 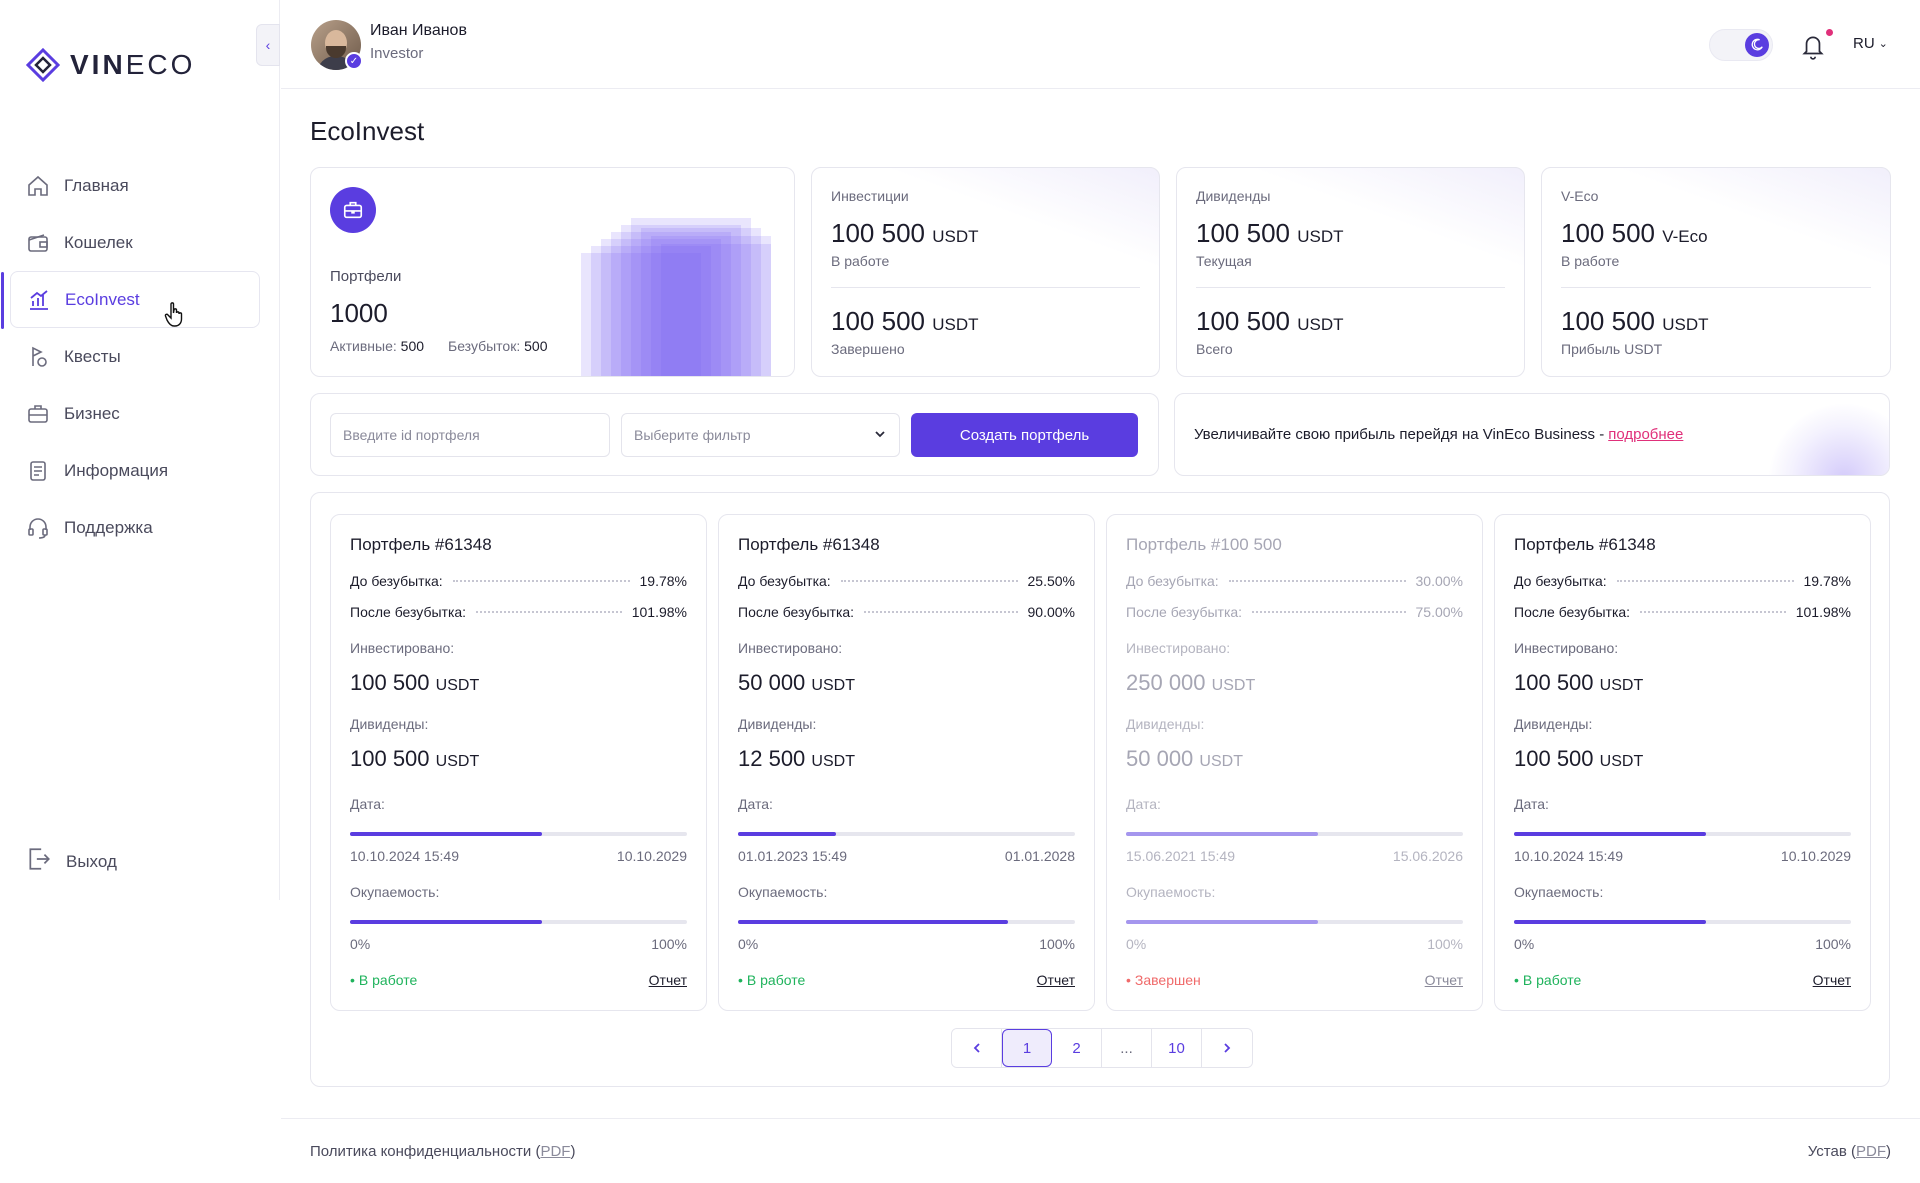 What do you see at coordinates (518, 581) in the screenshot?
I see `before-breakeven-row: До безубытка: 19.78%` at bounding box center [518, 581].